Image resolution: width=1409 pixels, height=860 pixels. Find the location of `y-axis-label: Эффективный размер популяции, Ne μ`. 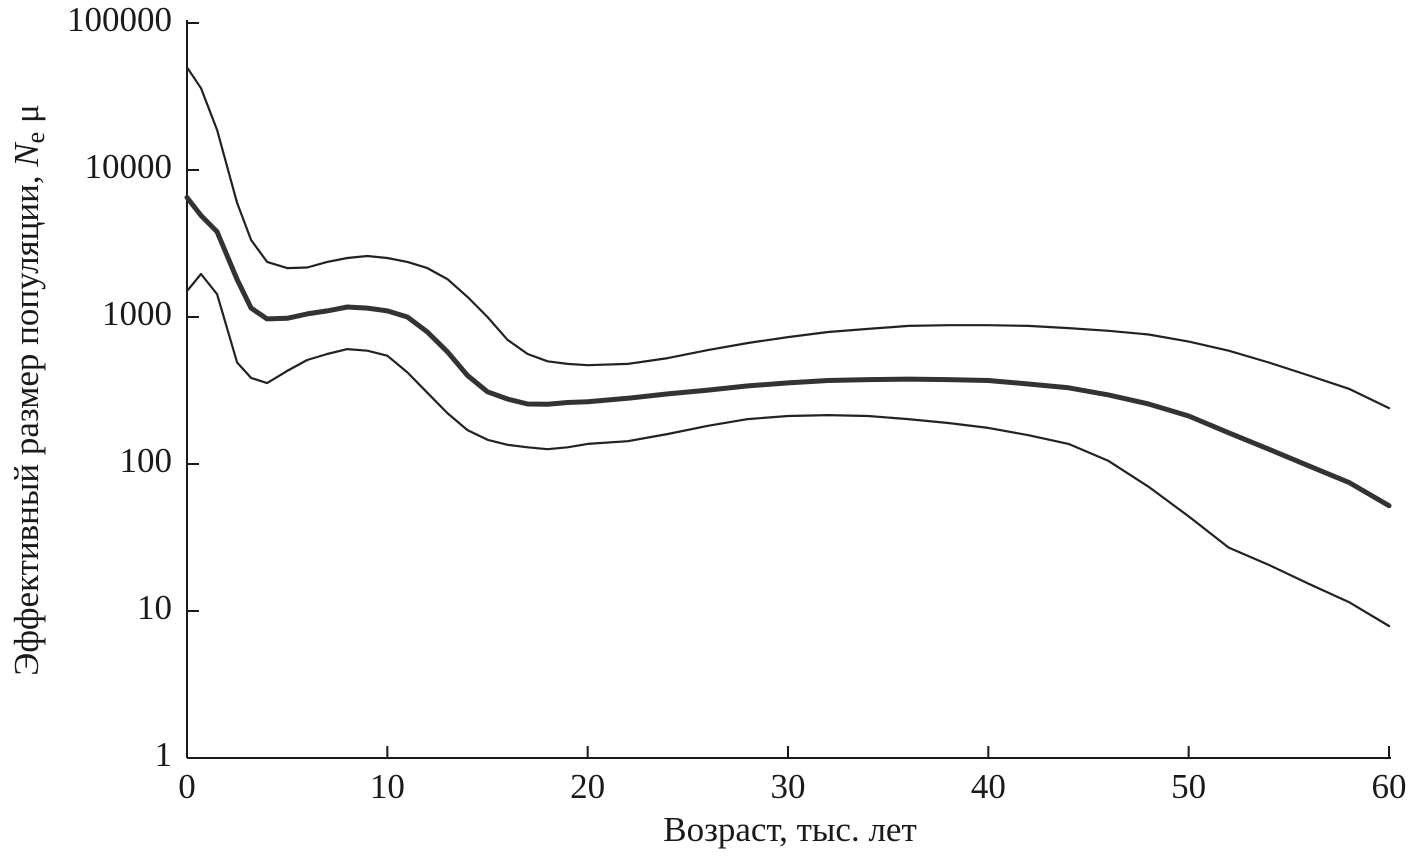

y-axis-label: Эффективный размер популяции, Ne μ is located at coordinates (28, 390).